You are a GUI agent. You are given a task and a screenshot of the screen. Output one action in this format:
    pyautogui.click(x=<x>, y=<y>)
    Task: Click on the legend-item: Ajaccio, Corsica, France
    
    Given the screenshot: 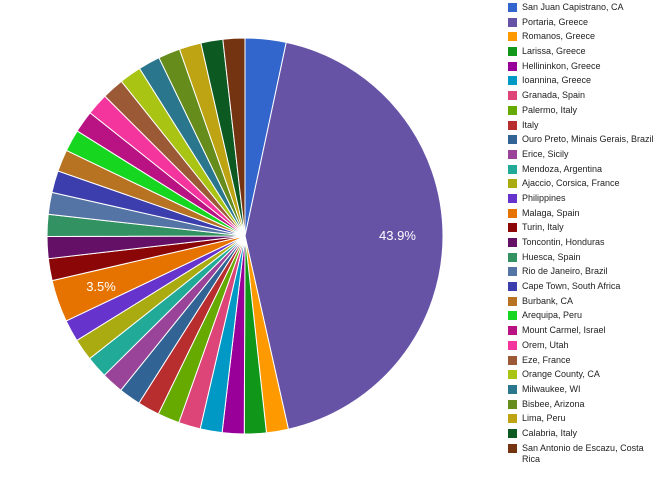 What is the action you would take?
    pyautogui.click(x=584, y=183)
    